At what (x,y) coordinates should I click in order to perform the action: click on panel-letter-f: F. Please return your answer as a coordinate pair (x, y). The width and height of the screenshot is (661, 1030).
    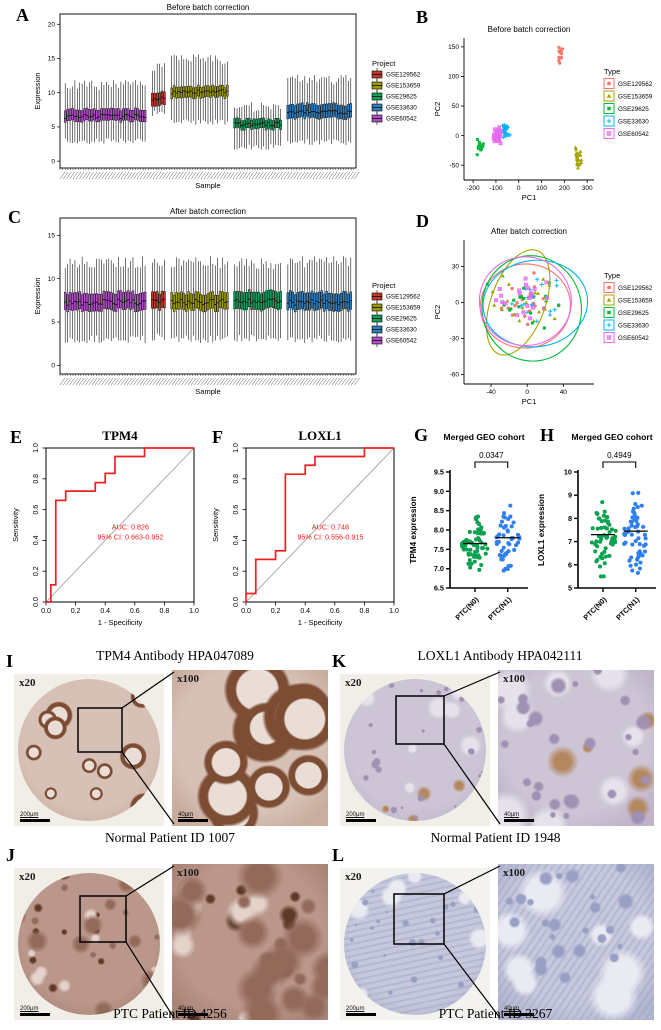
    Looking at the image, I should click on (217, 437).